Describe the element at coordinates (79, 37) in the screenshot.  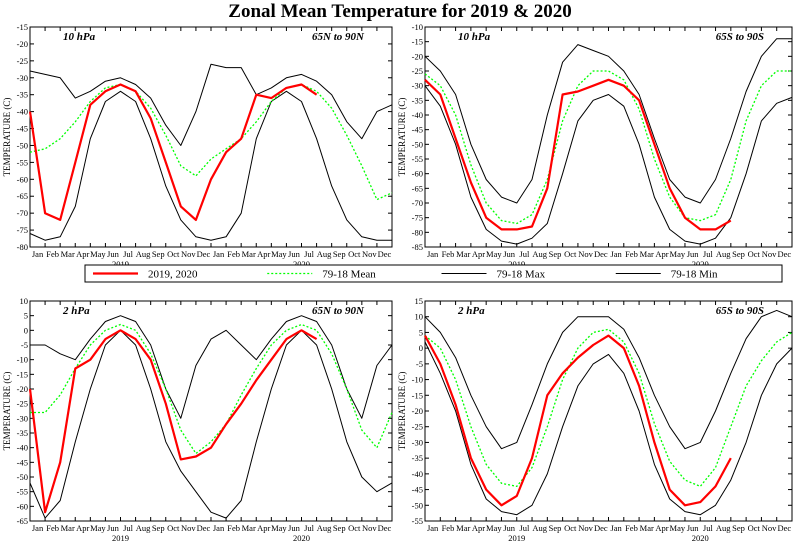
I see `level-annotation: 10 hPa` at that location.